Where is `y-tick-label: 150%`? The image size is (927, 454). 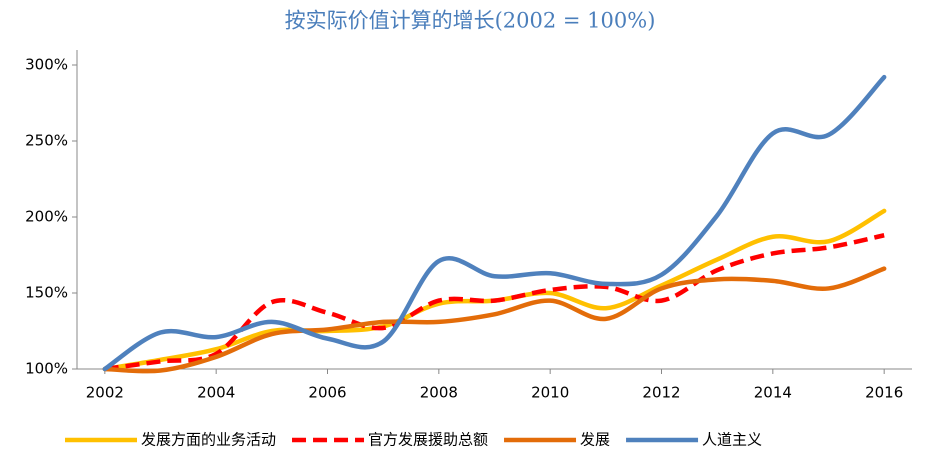
y-tick-label: 150% is located at coordinates (46, 293).